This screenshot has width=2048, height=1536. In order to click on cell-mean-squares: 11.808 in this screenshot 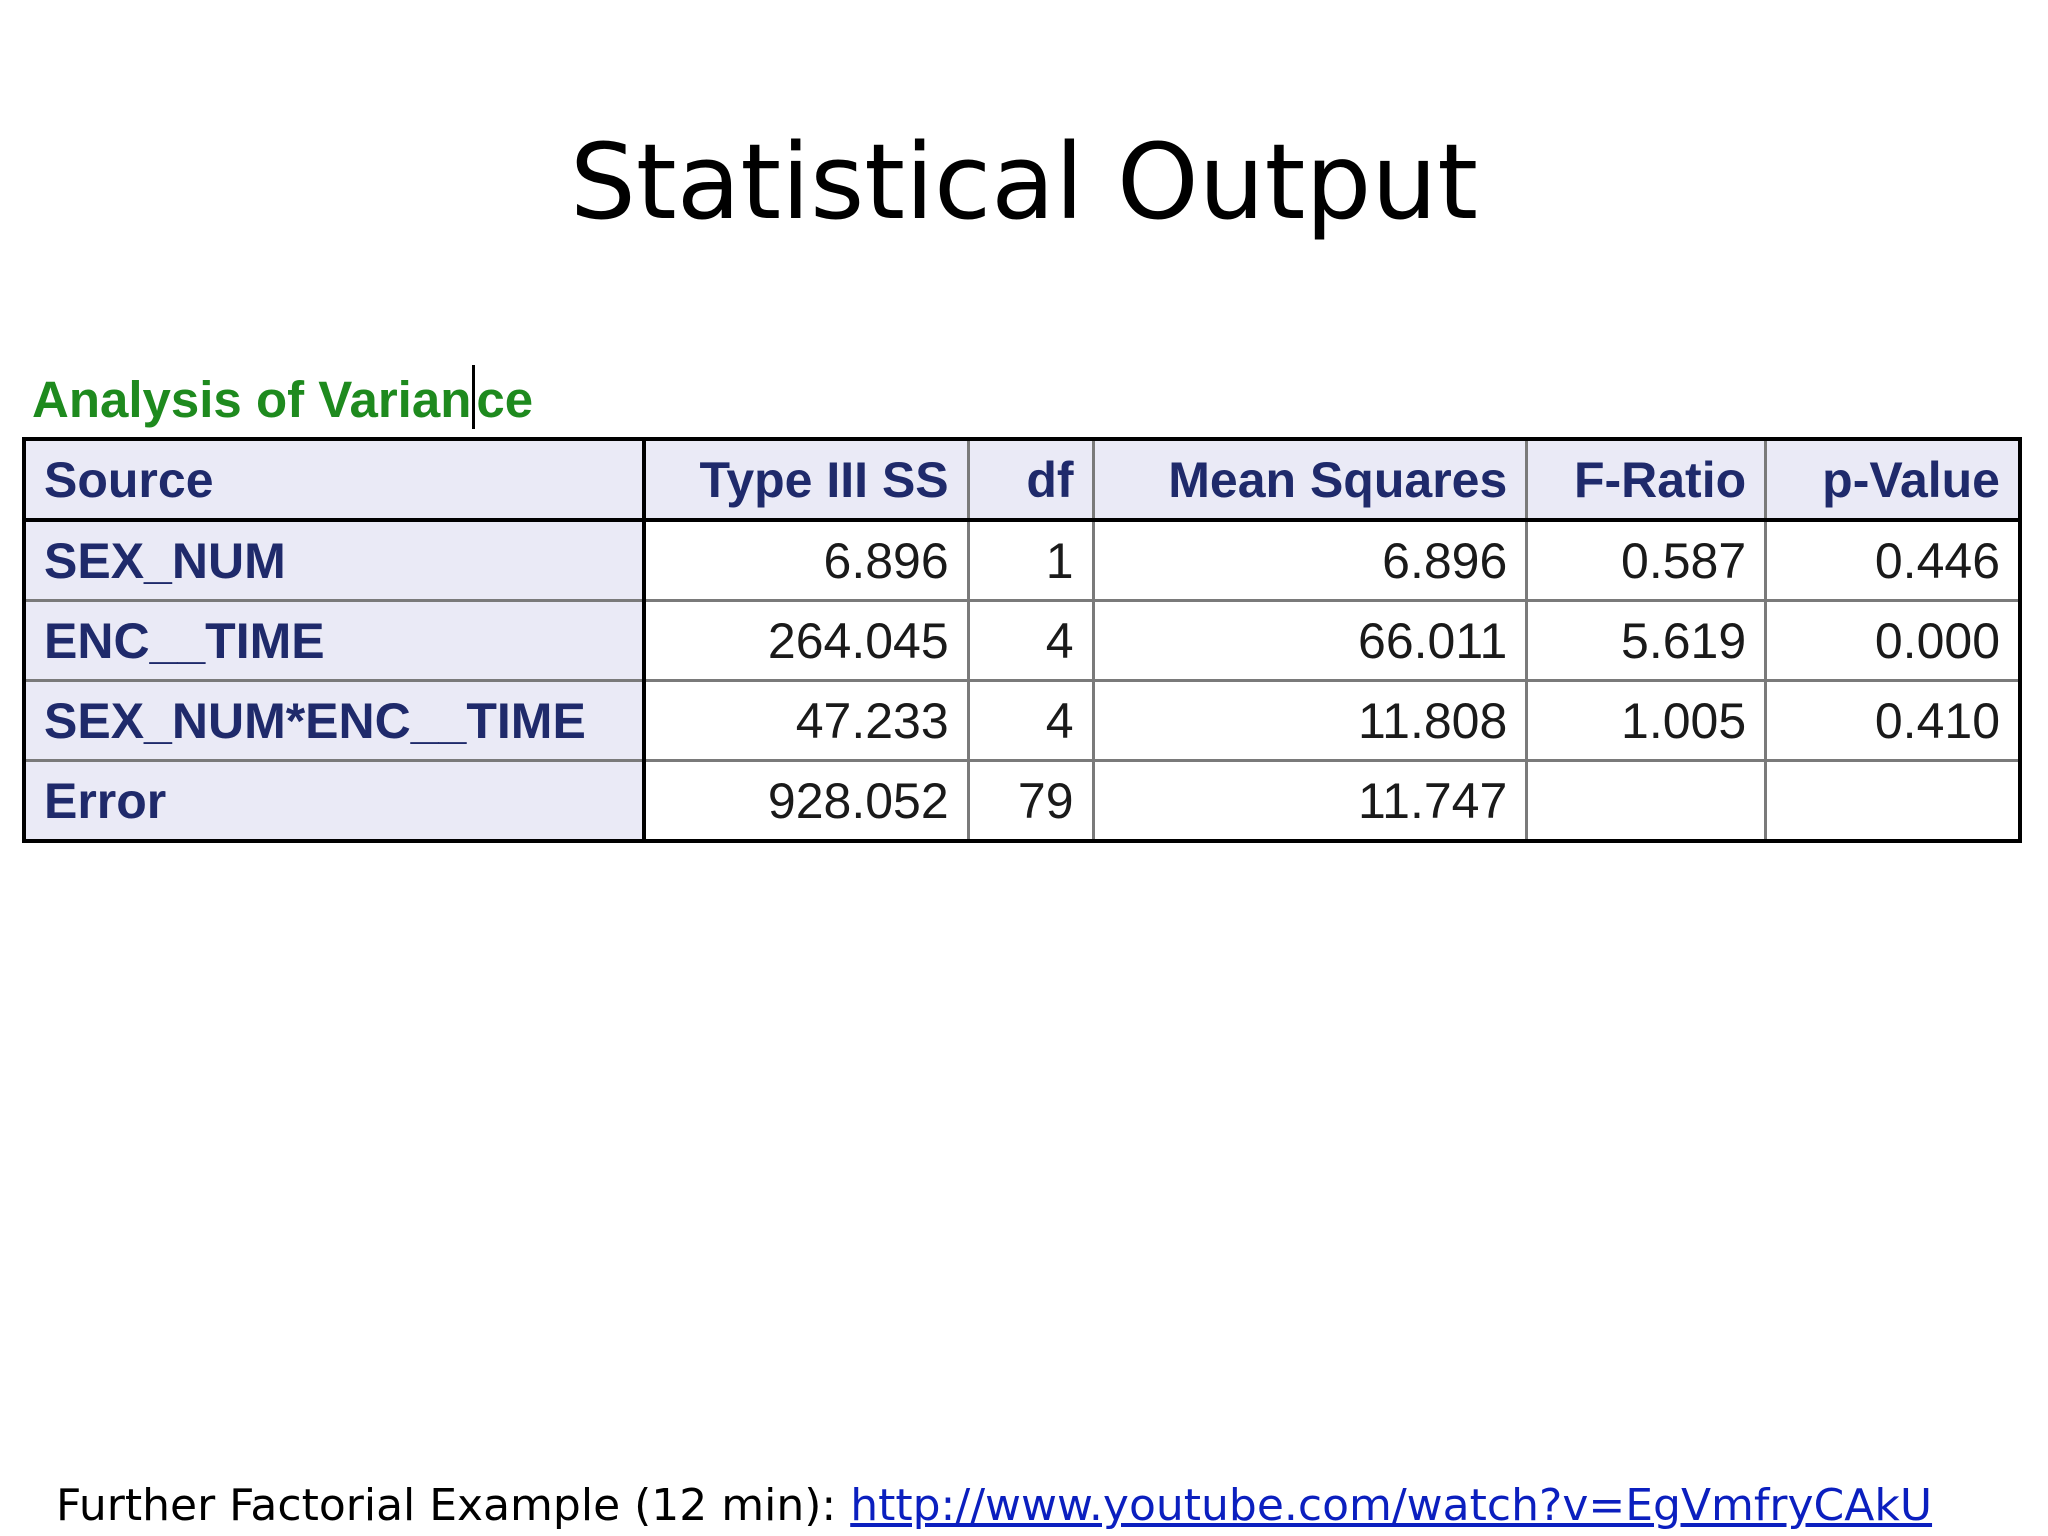, I will do `click(1310, 720)`.